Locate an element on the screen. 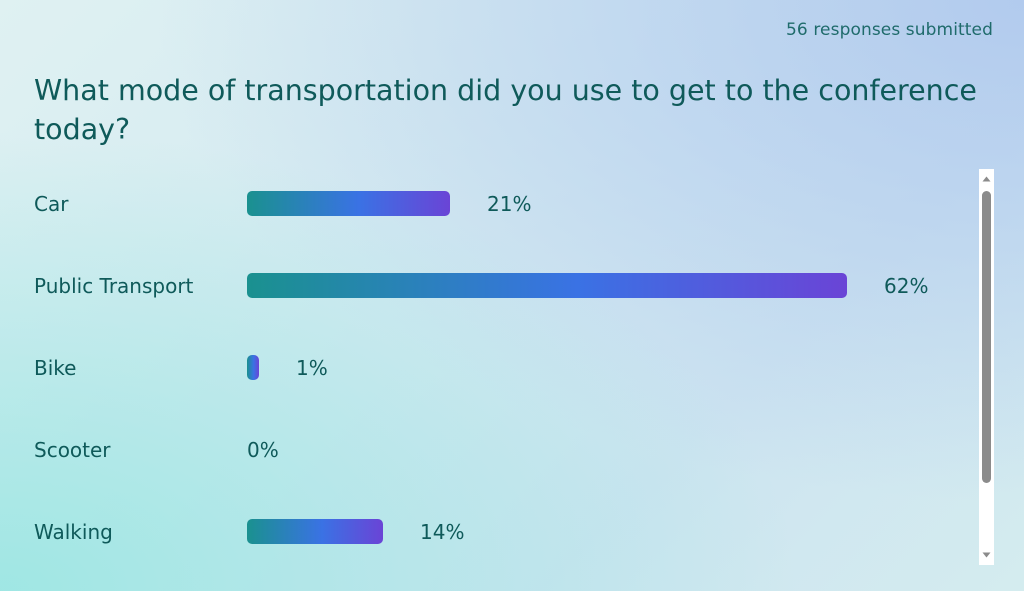 The height and width of the screenshot is (591, 1024). triangle-down-icon is located at coordinates (986, 555).